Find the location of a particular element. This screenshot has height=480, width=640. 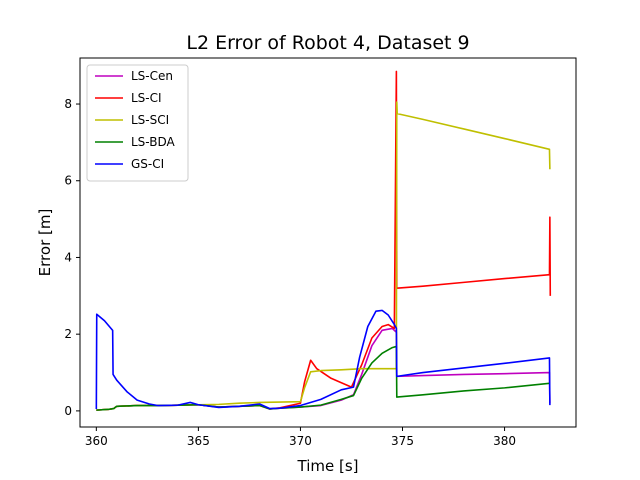

x-axis-title: Time [s] is located at coordinates (328, 466).